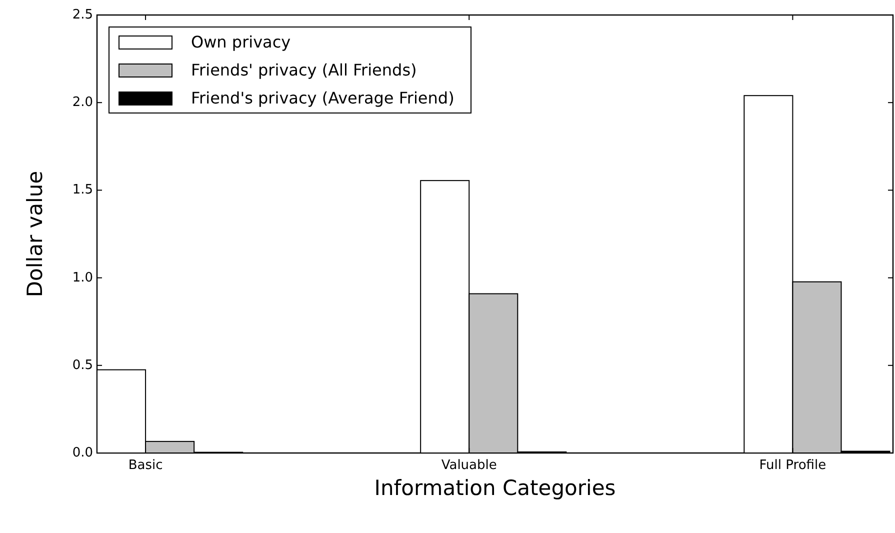  I want to click on y-tick-label: 0.5, so click(82, 365).